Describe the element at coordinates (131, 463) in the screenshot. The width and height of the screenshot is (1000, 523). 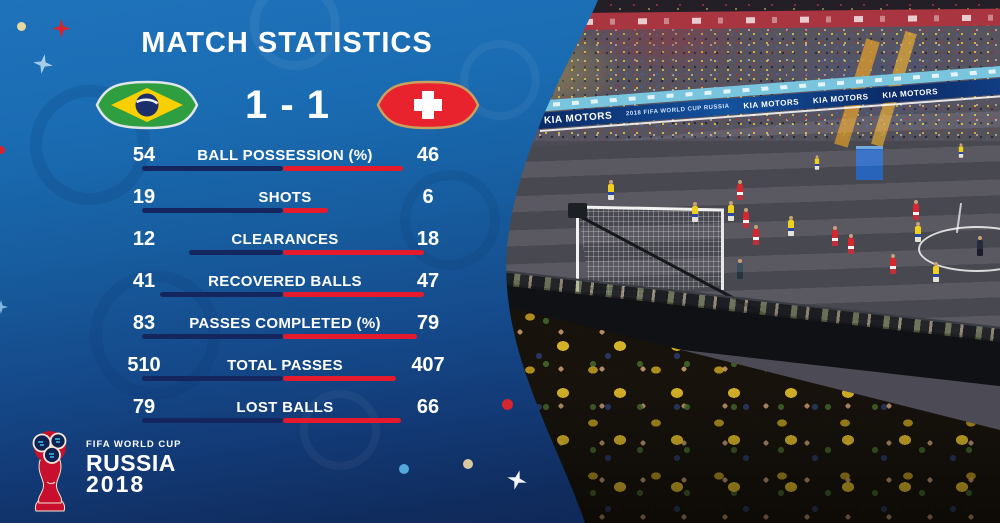
I see `event-name: RUSSIA` at that location.